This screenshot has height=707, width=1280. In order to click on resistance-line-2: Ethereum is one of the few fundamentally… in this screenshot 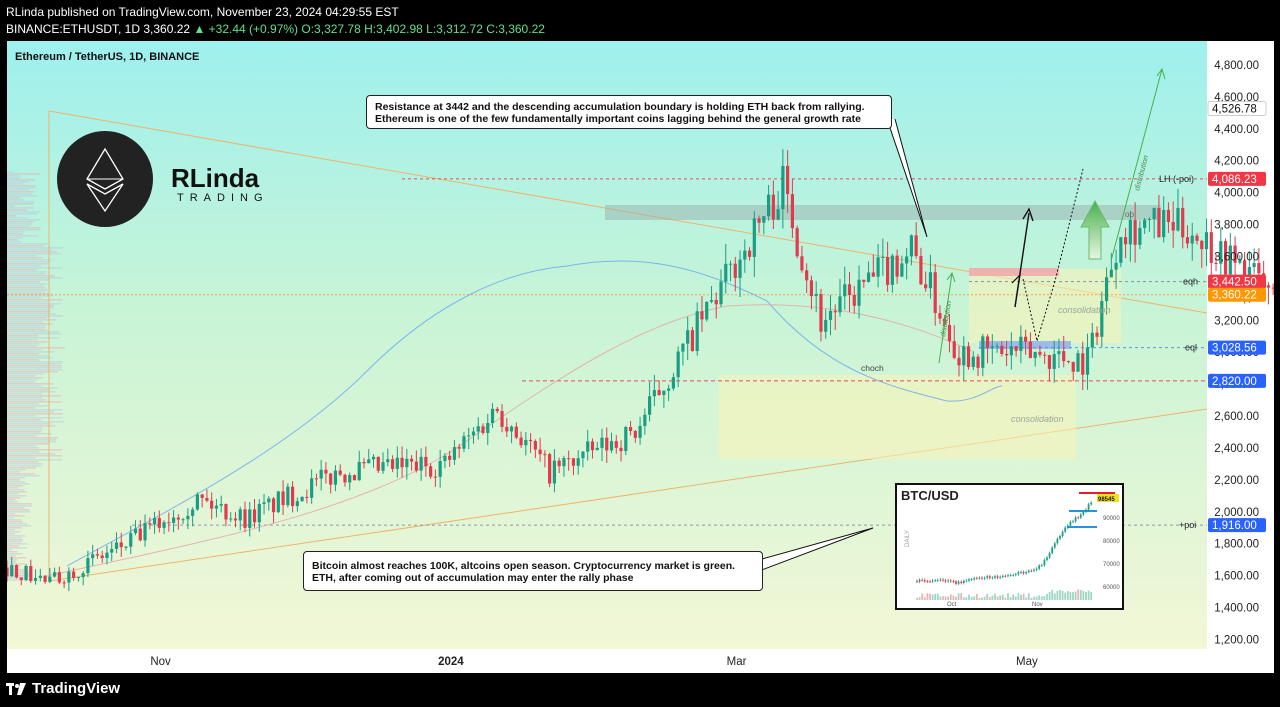, I will do `click(618, 119)`.